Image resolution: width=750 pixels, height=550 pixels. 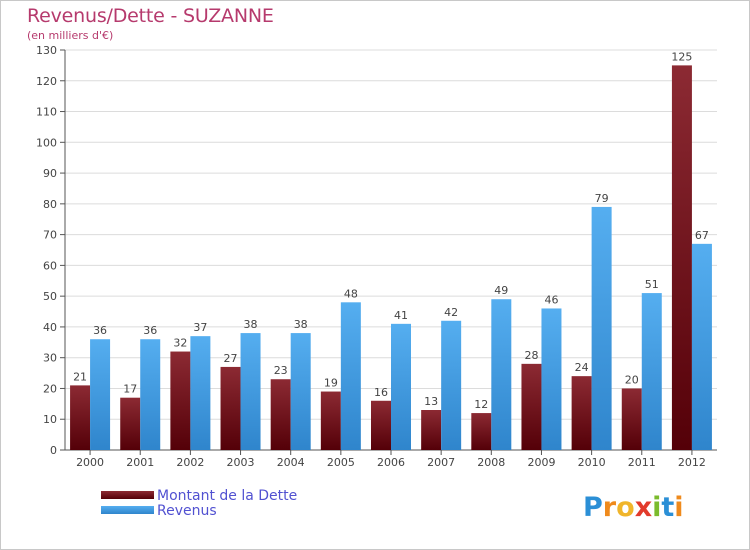 I want to click on x-tick-label: 2002, so click(x=190, y=462).